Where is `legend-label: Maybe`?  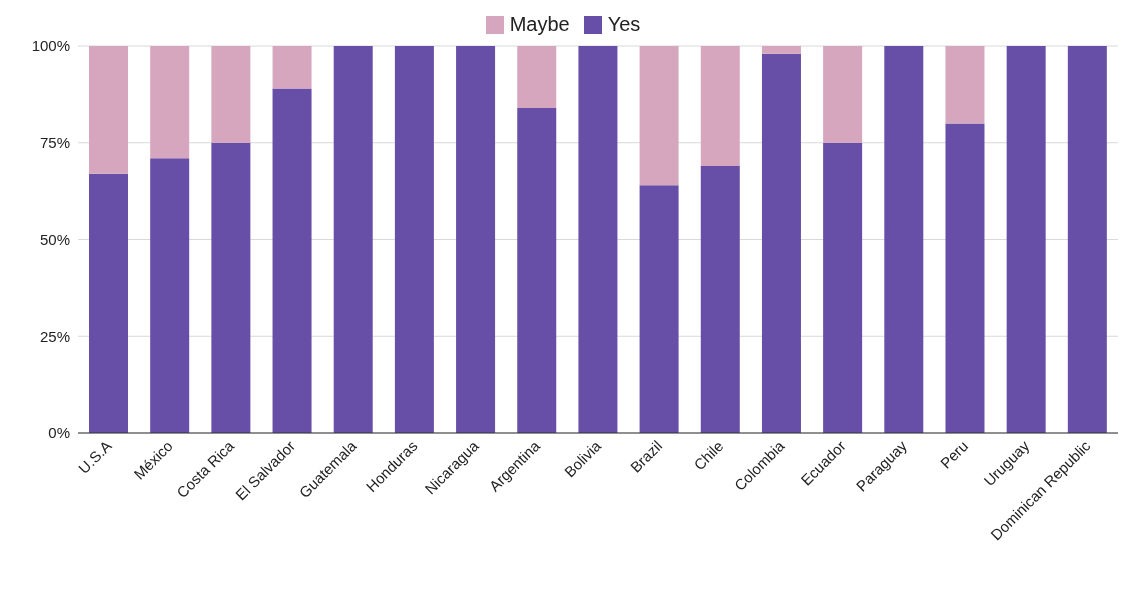 legend-label: Maybe is located at coordinates (539, 24).